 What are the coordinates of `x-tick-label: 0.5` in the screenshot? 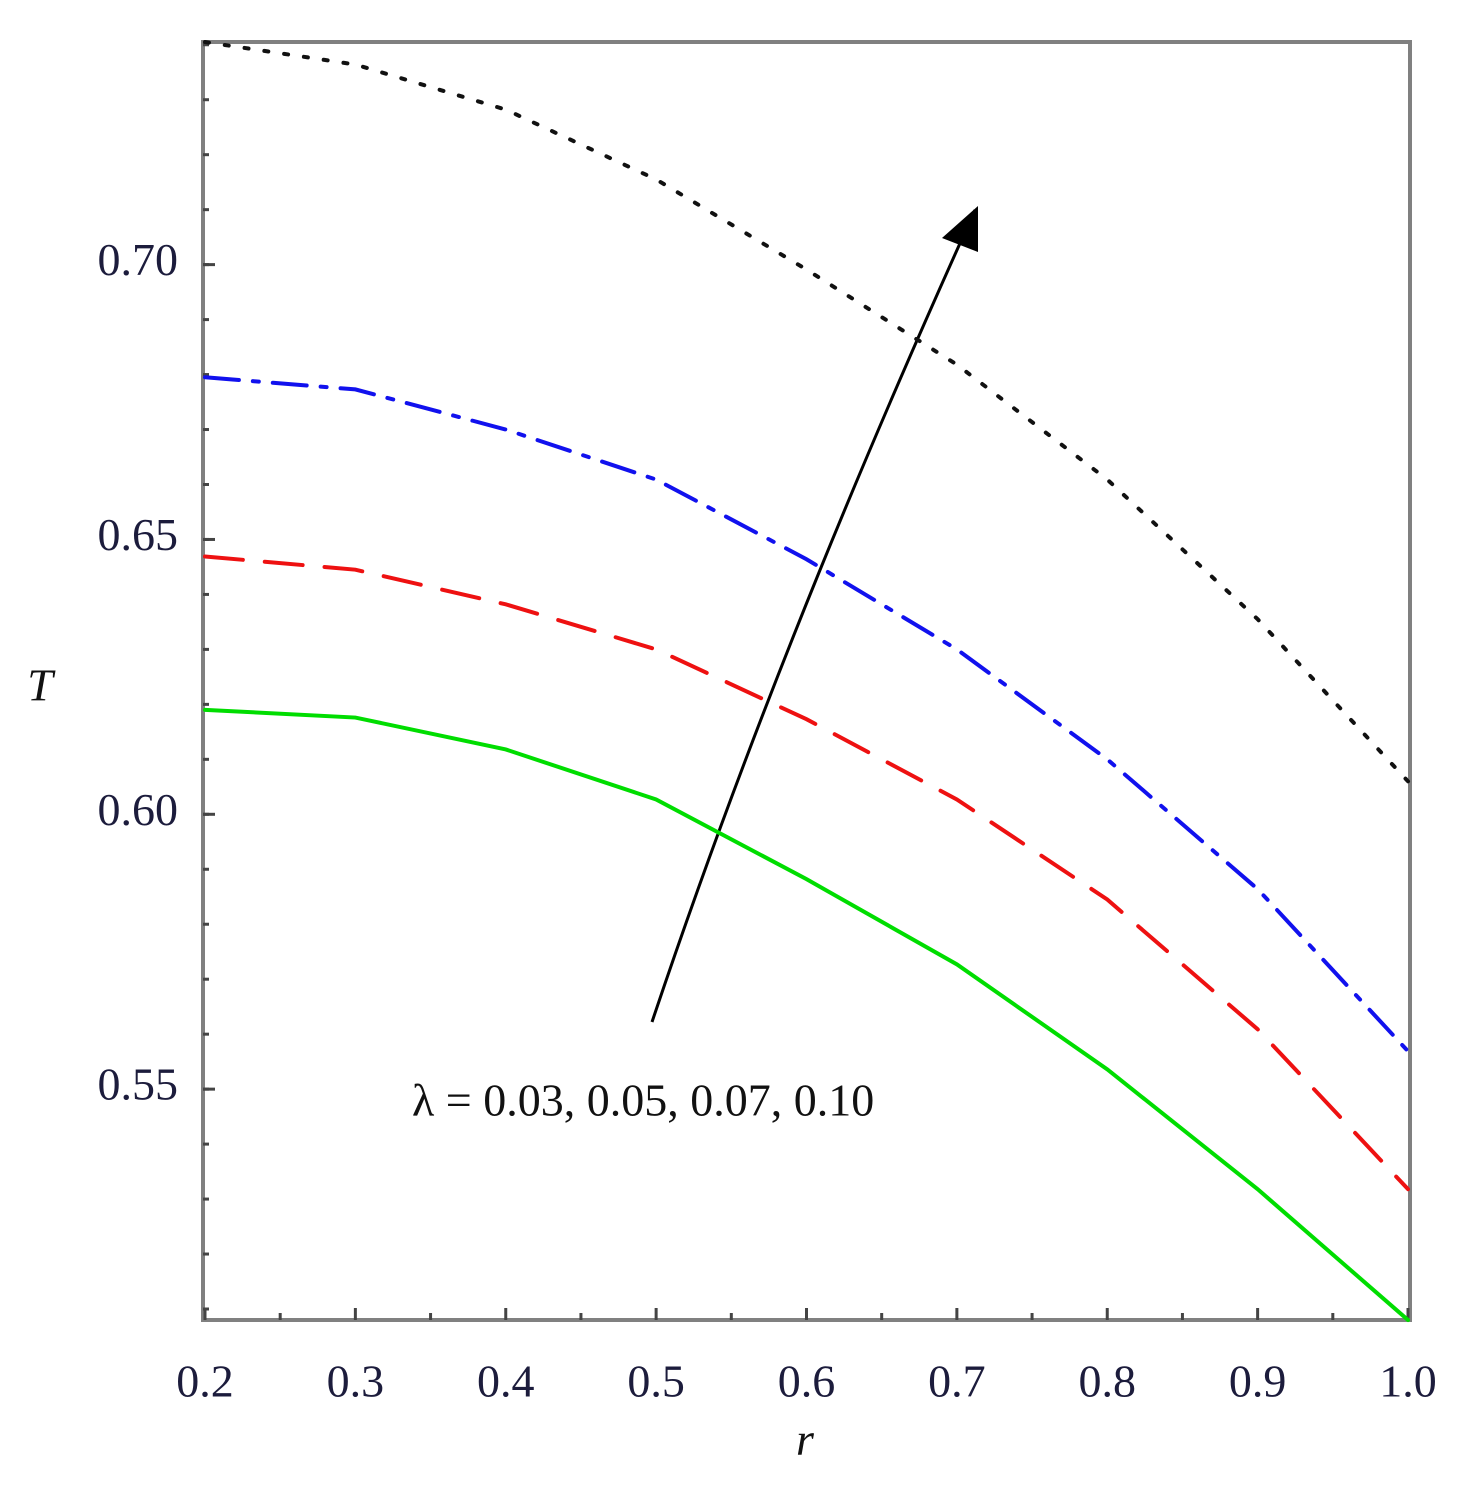 It's located at (656, 1381).